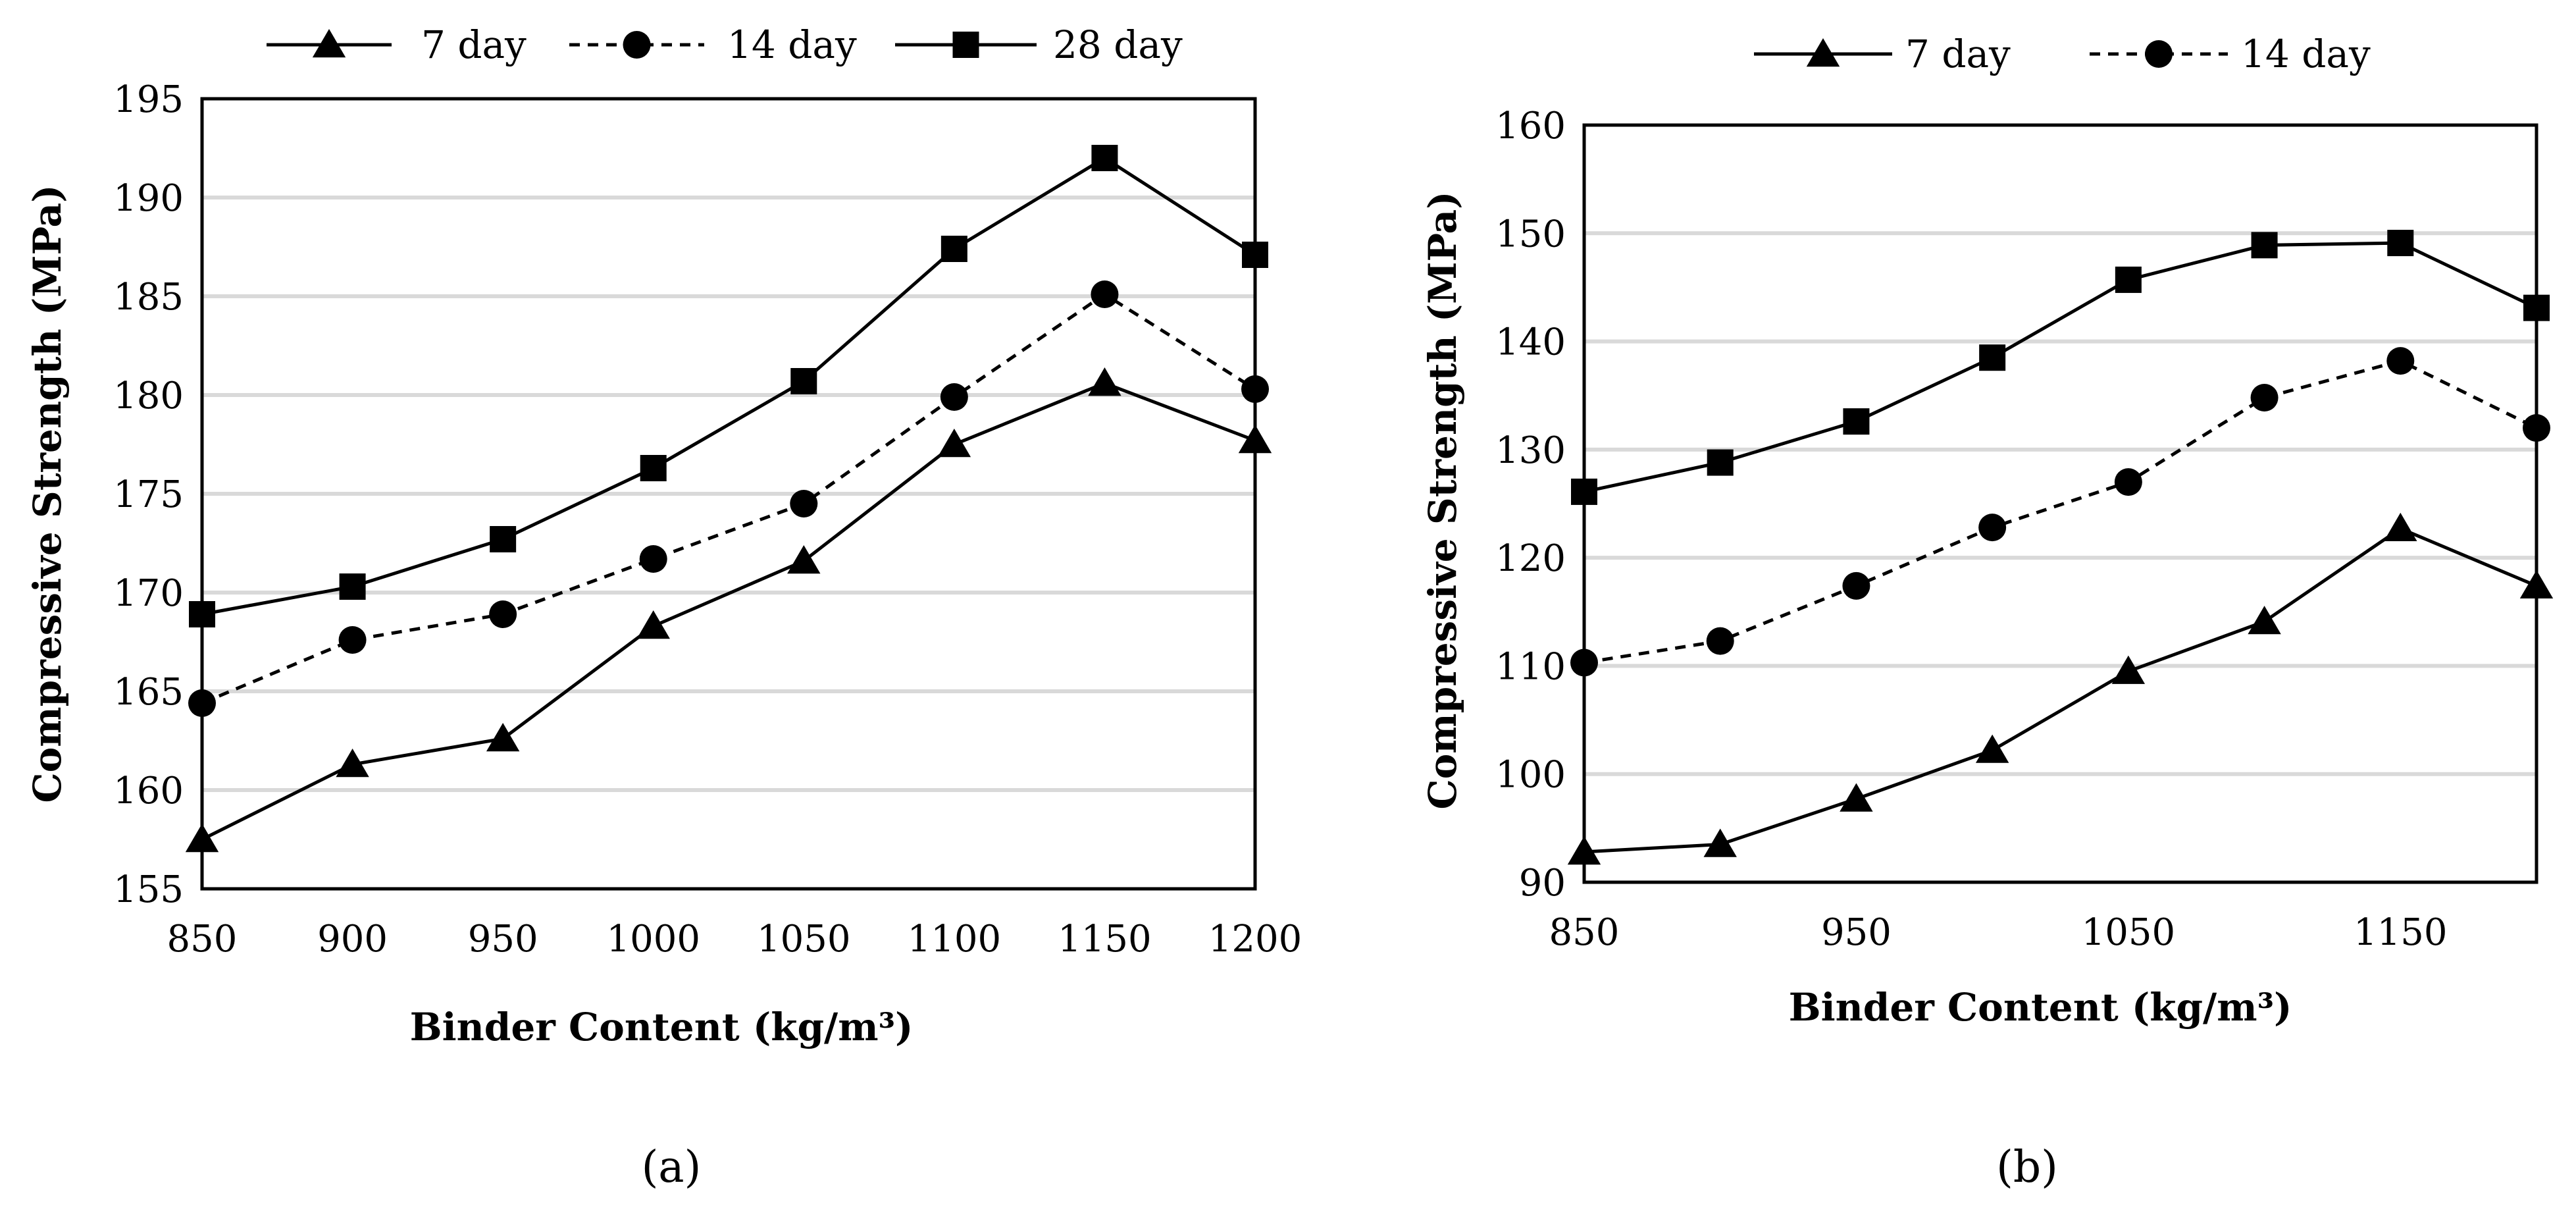 Image resolution: width=2576 pixels, height=1218 pixels. I want to click on y-tick-label: 170, so click(148, 594).